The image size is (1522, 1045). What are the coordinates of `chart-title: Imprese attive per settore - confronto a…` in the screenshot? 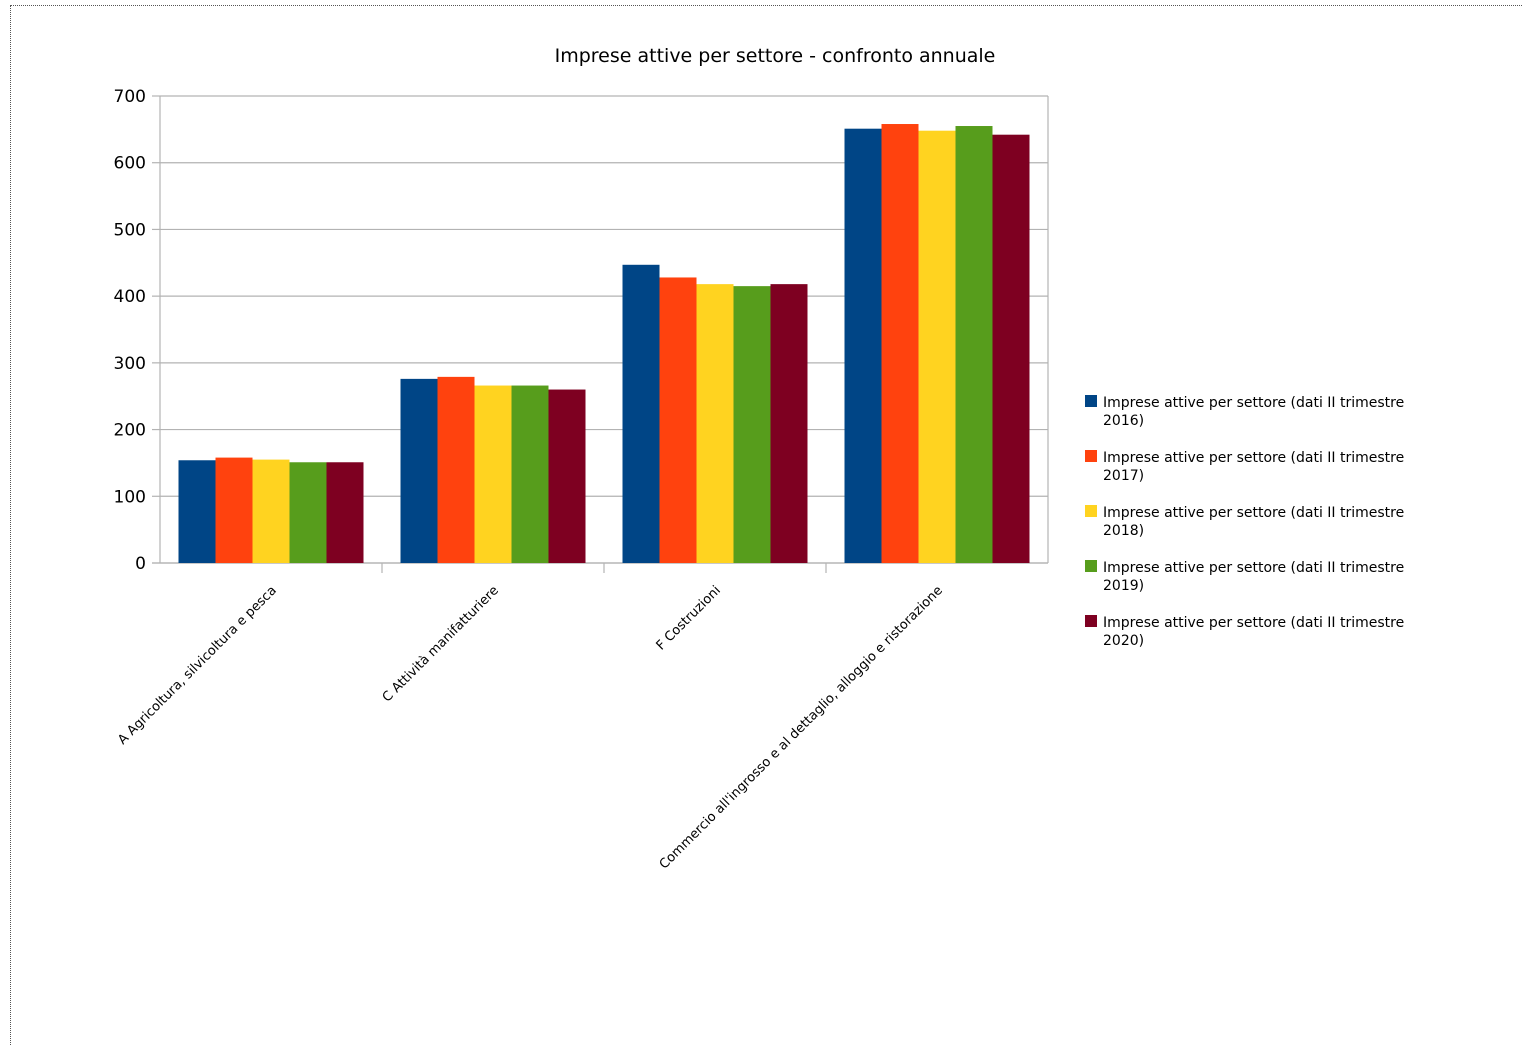 It's located at (775, 56).